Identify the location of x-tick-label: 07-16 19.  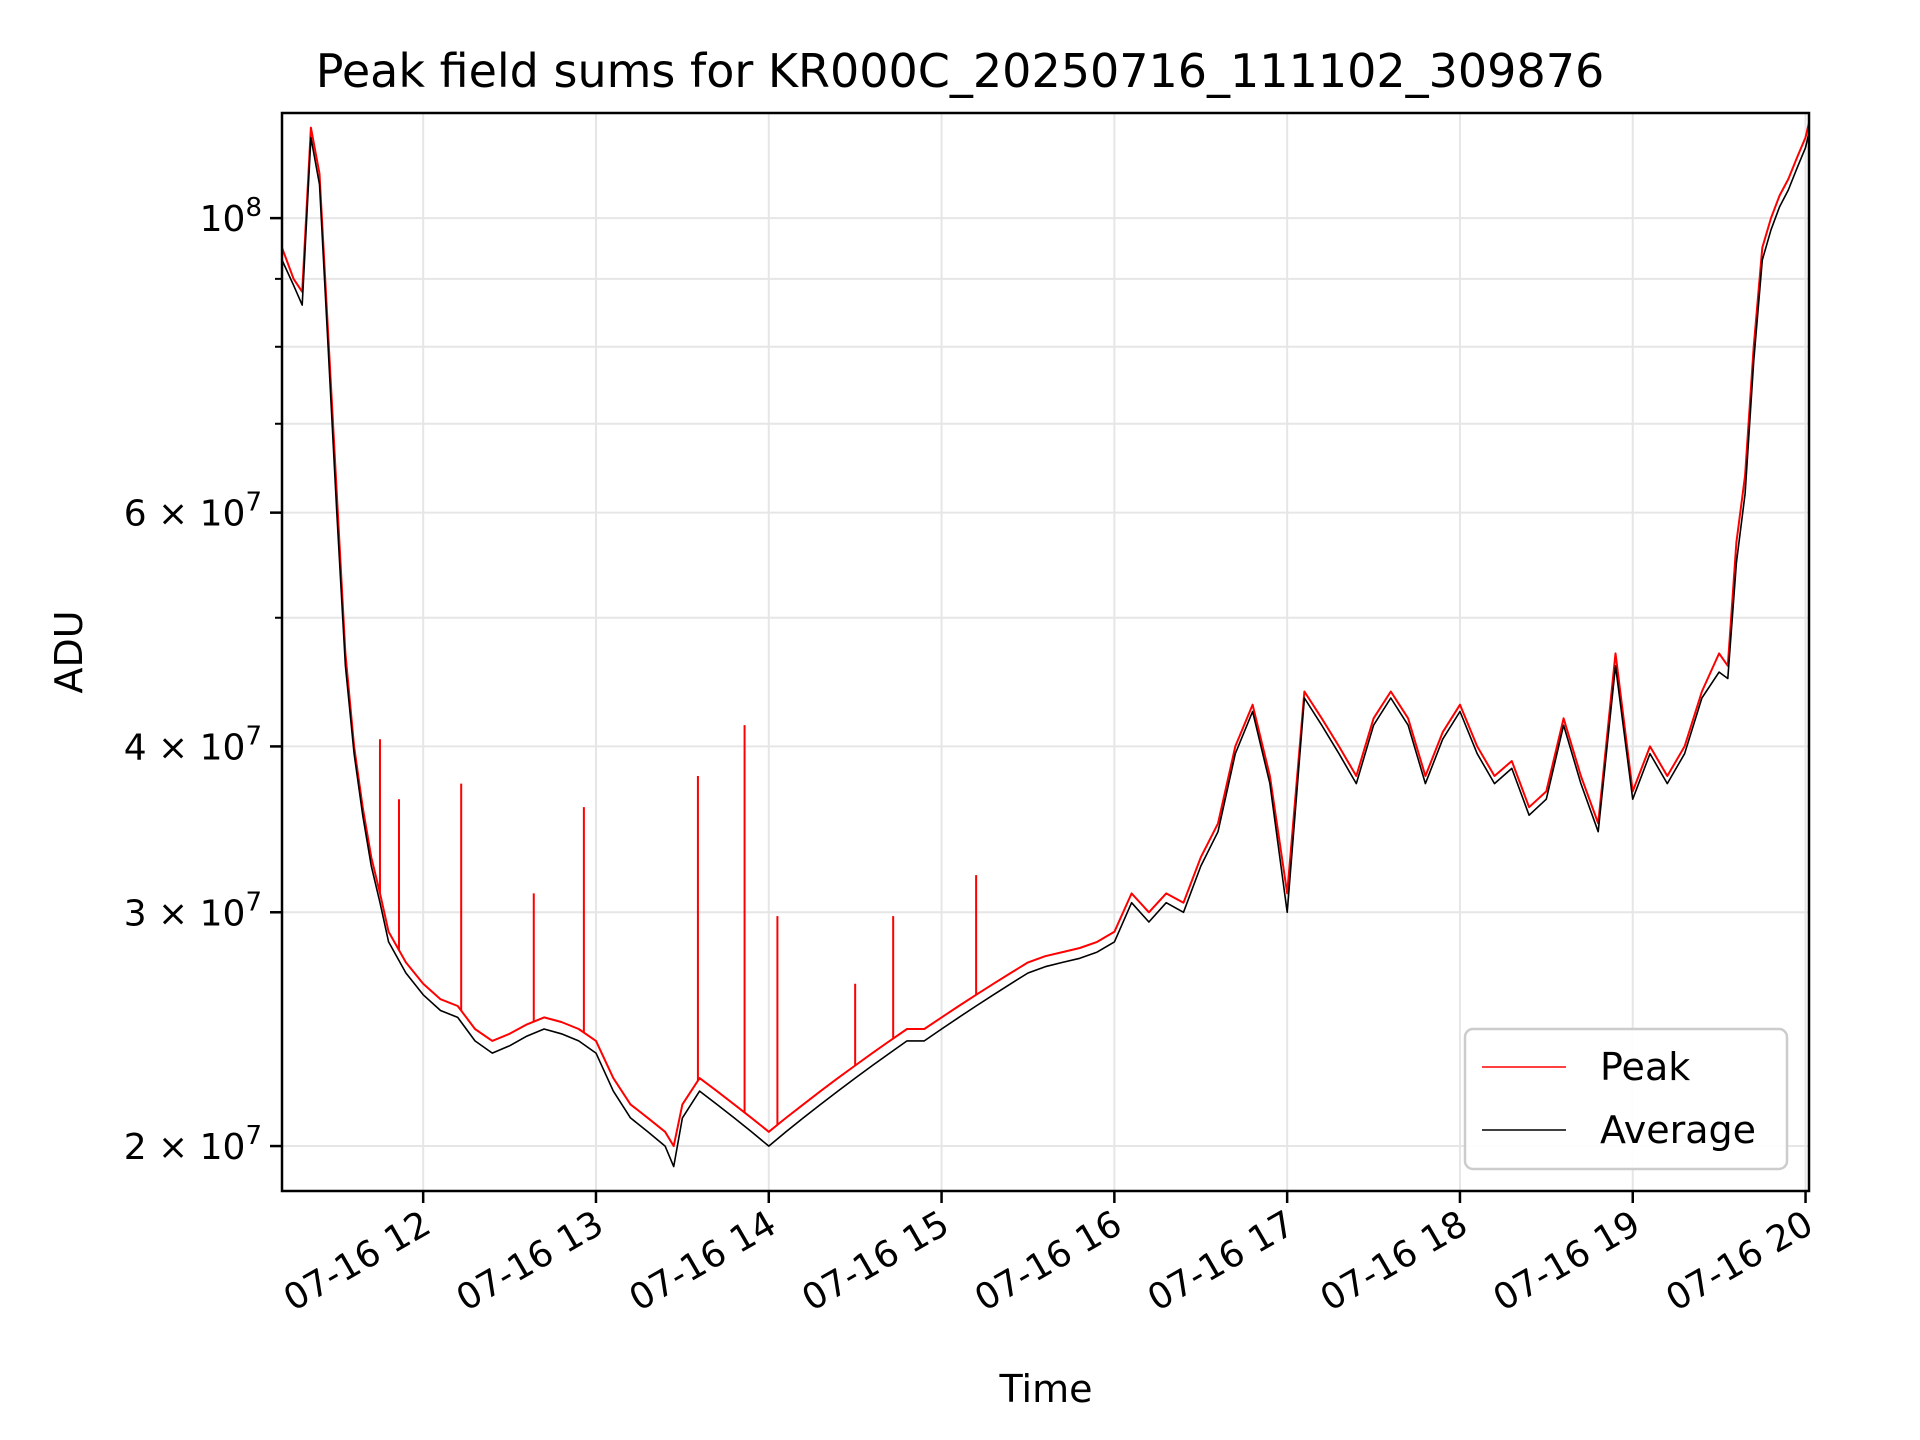
(1567, 1261).